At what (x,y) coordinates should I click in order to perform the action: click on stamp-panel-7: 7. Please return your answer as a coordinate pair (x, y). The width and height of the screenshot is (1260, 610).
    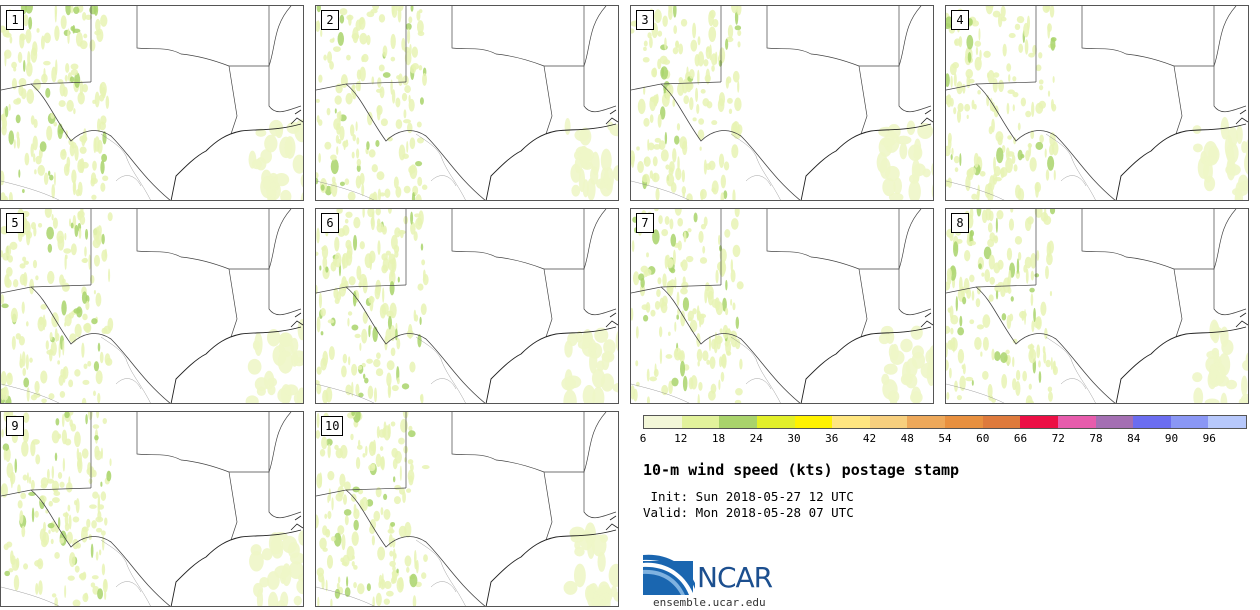
    Looking at the image, I should click on (782, 306).